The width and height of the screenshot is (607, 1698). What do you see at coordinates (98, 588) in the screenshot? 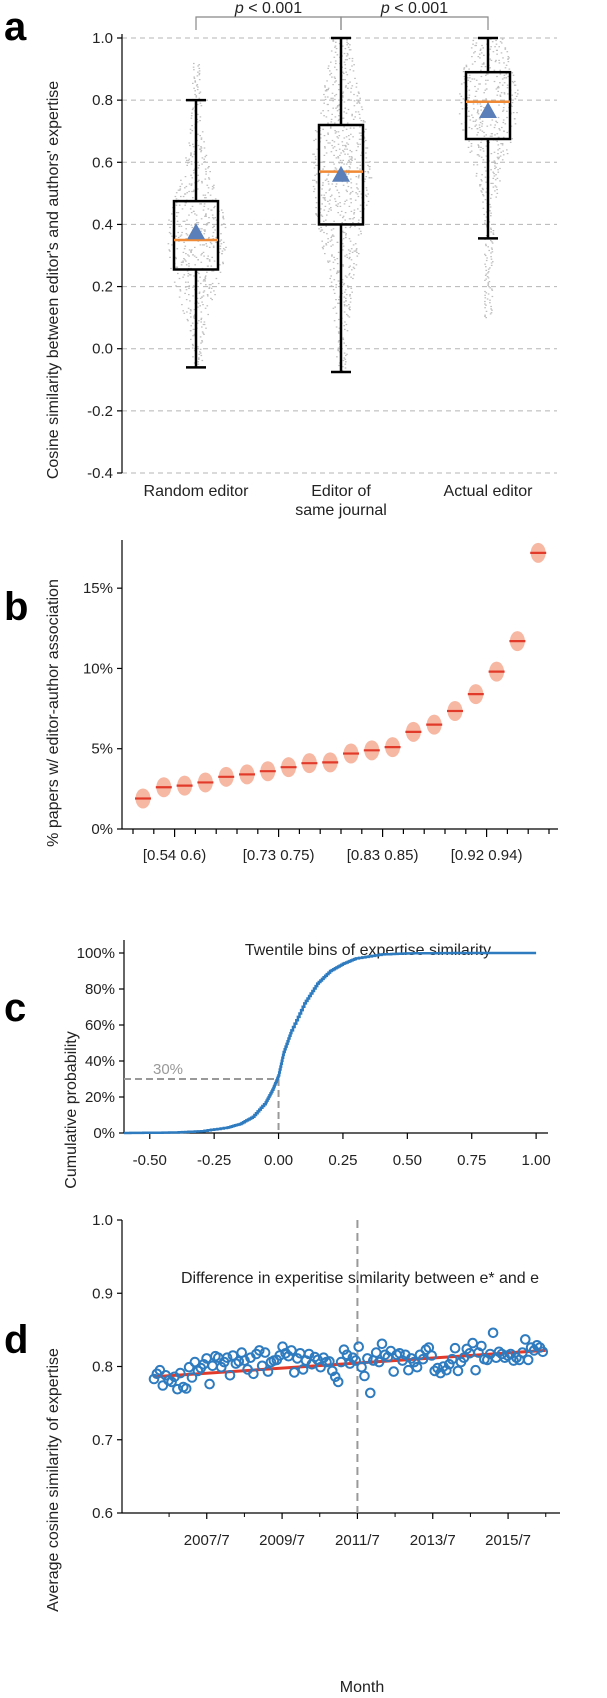
I see `panel-b-y-tick-label: 15%` at bounding box center [98, 588].